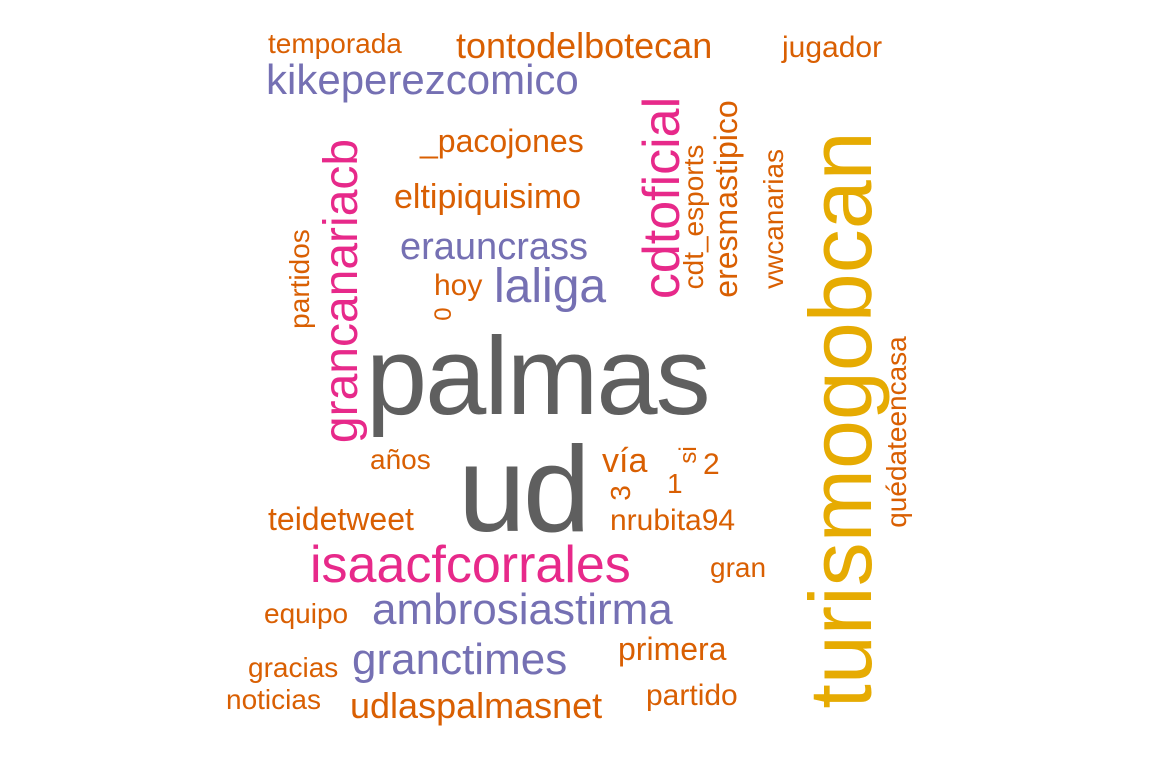  Describe the element at coordinates (341, 291) in the screenshot. I see `word-grancanariacb: grancanariacb` at that location.